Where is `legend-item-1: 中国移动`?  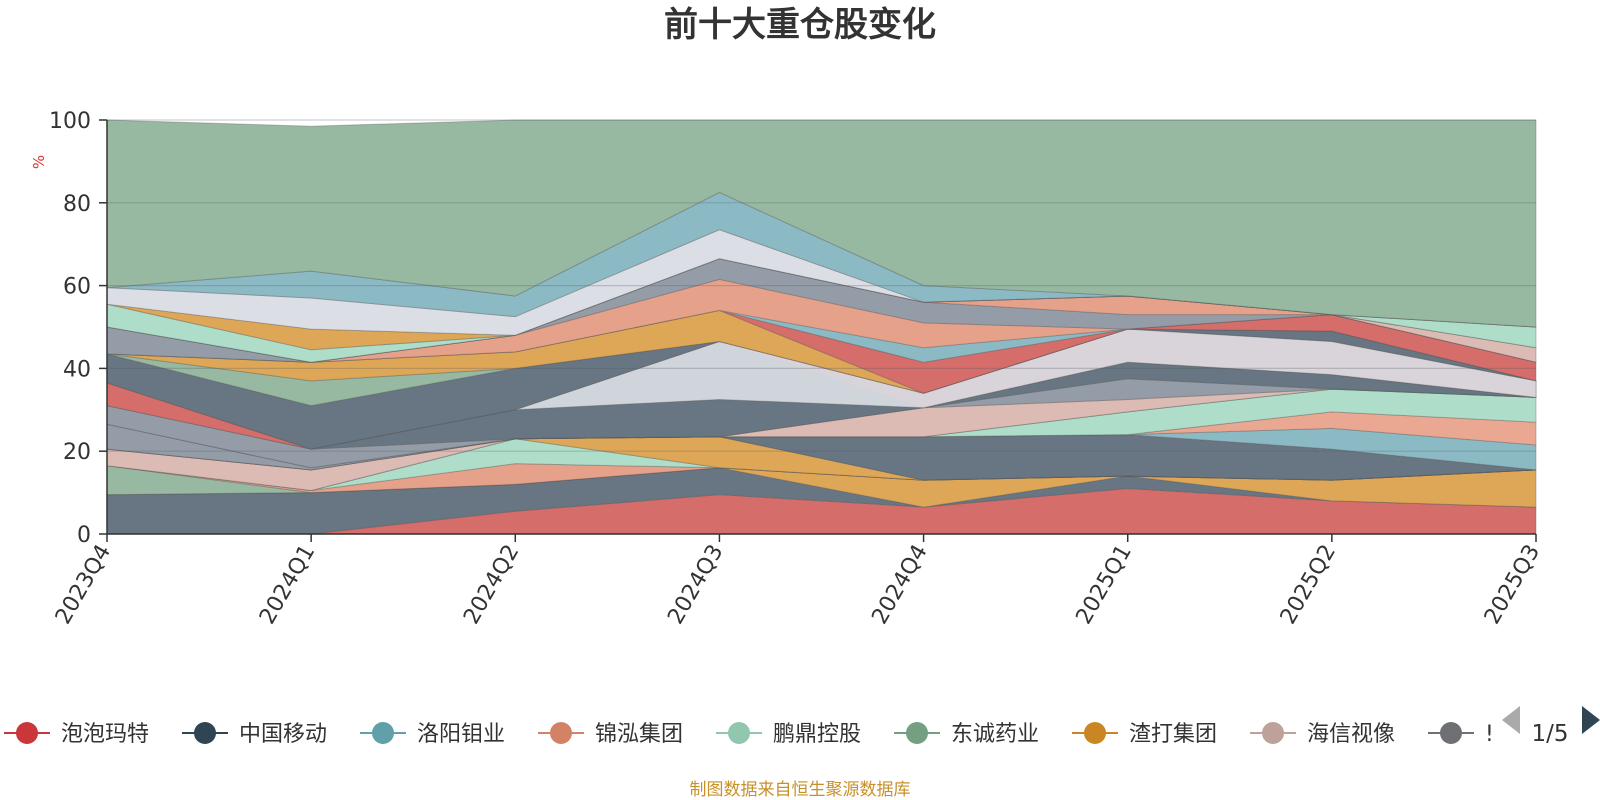 legend-item-1: 中国移动 is located at coordinates (254, 734).